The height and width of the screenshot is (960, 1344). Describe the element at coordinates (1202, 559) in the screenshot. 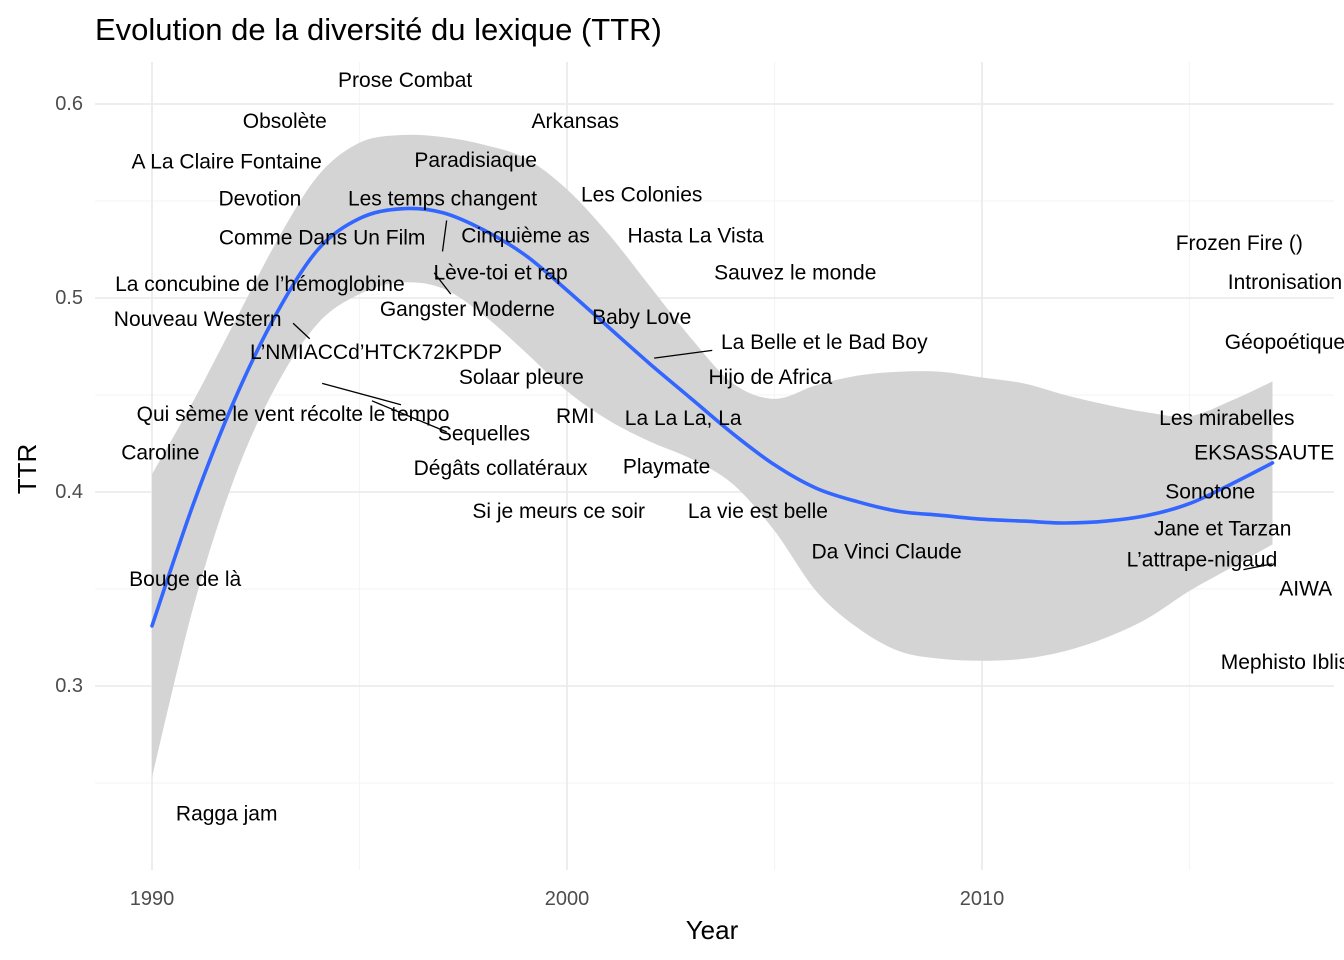

I see `point-label: L’attrape-nigaud` at that location.